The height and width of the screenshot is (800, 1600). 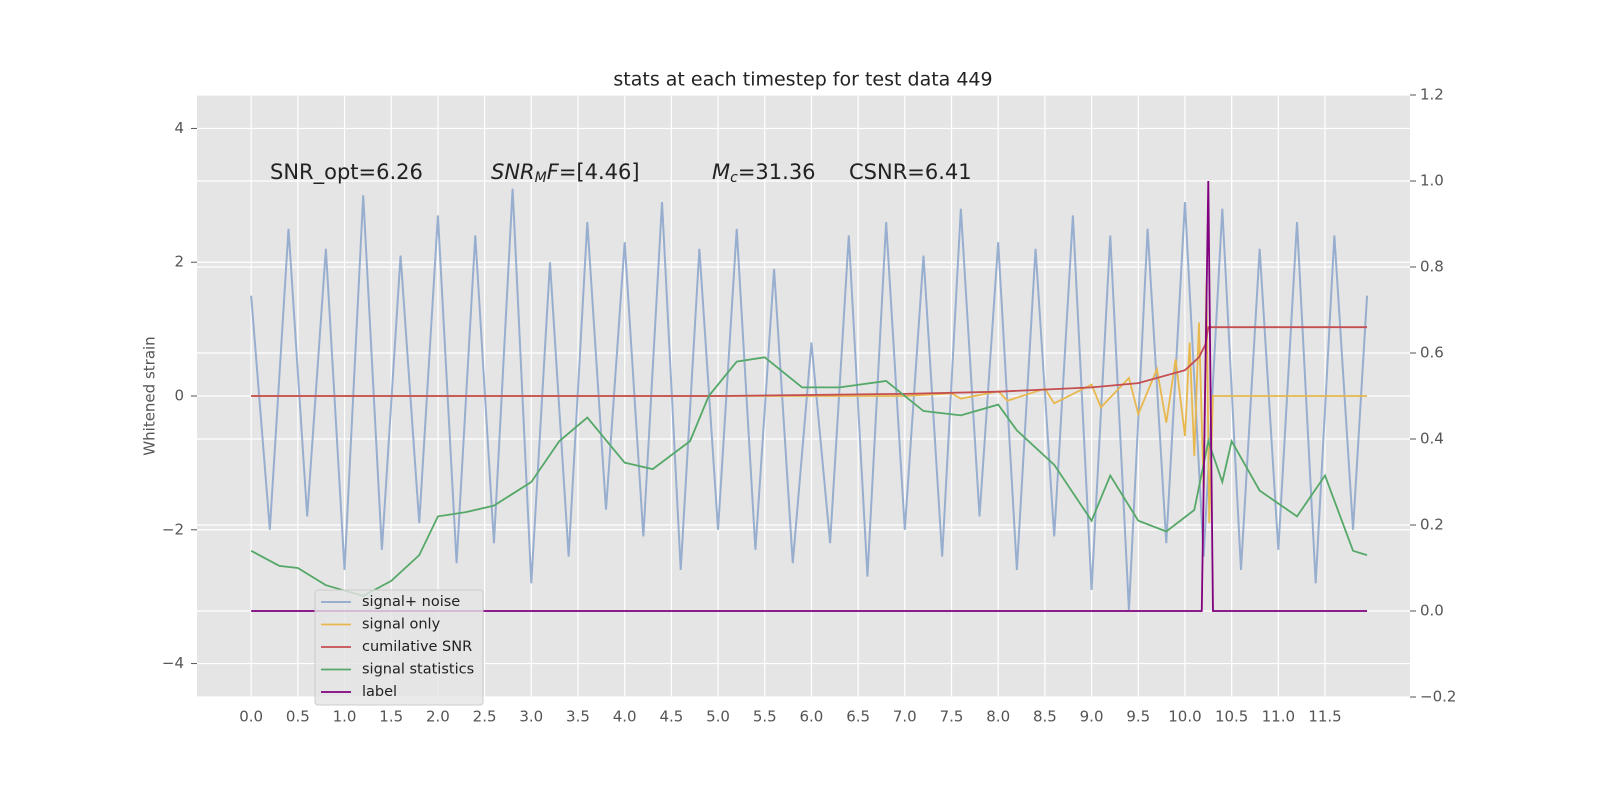 I want to click on legend-box, so click(x=399, y=647).